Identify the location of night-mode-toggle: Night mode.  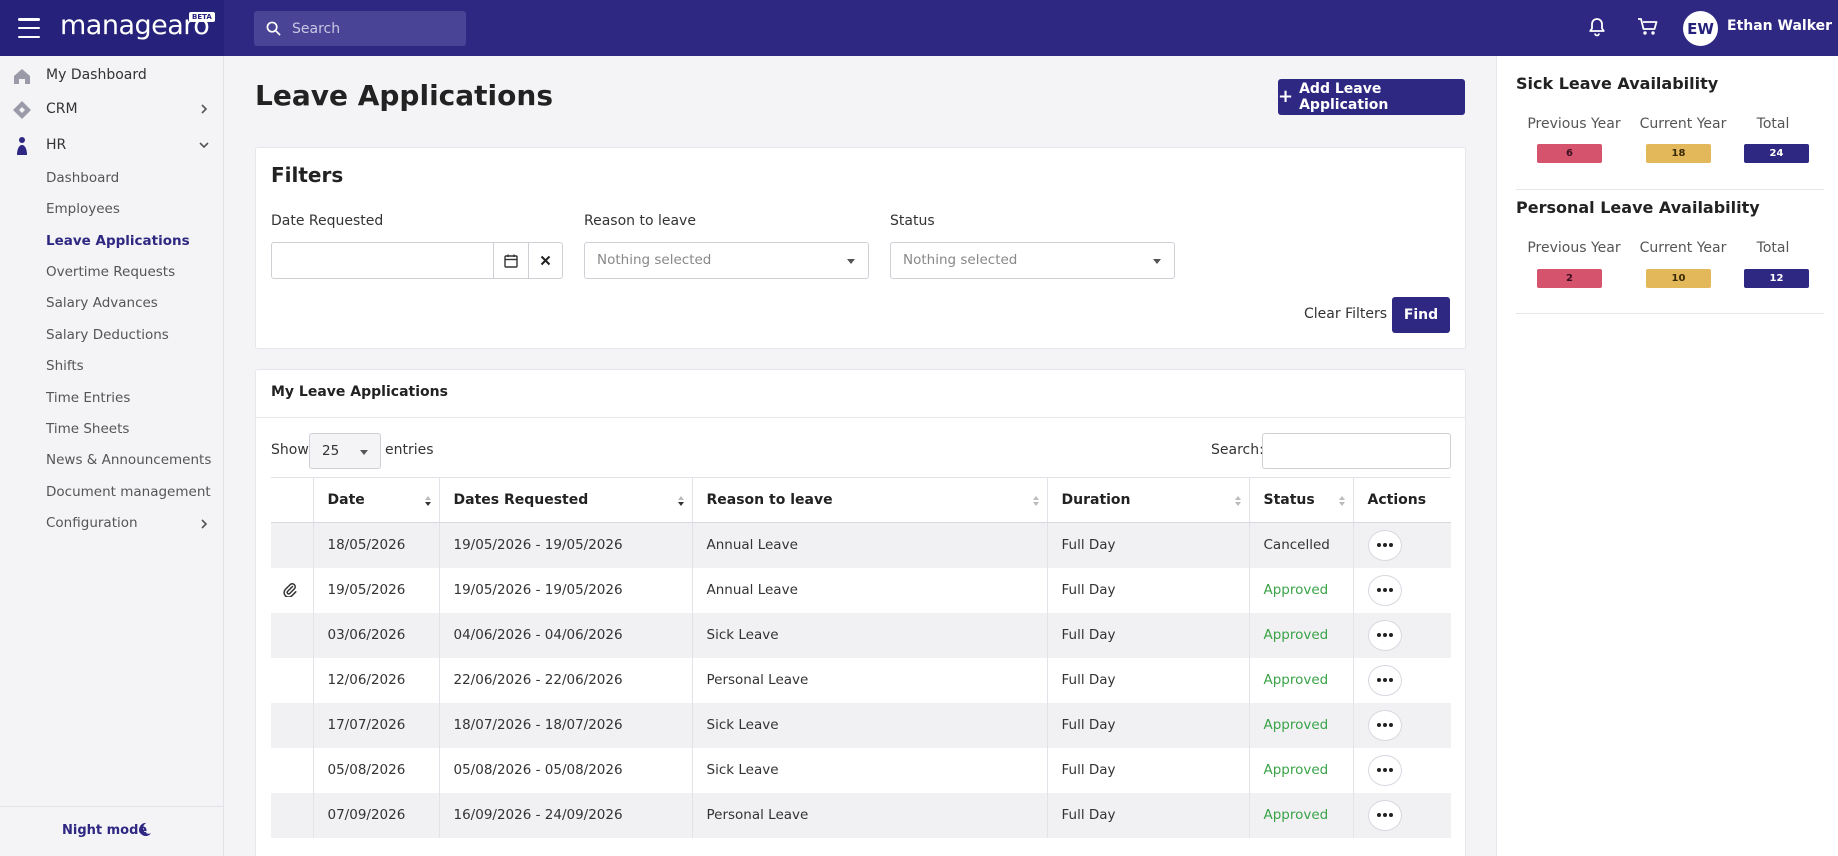
(112, 831).